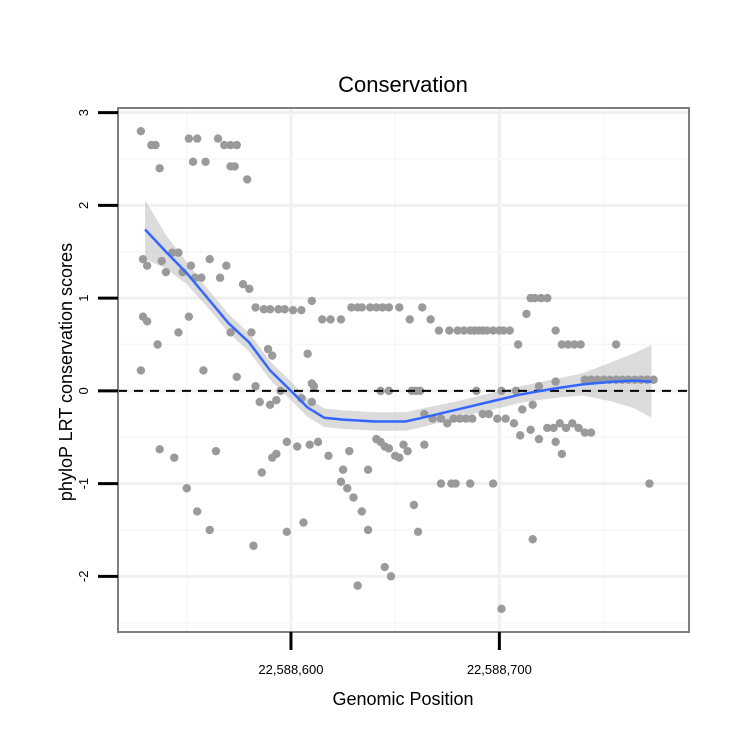 The height and width of the screenshot is (750, 750). I want to click on x-tick-label: 22,588,600, so click(290, 669).